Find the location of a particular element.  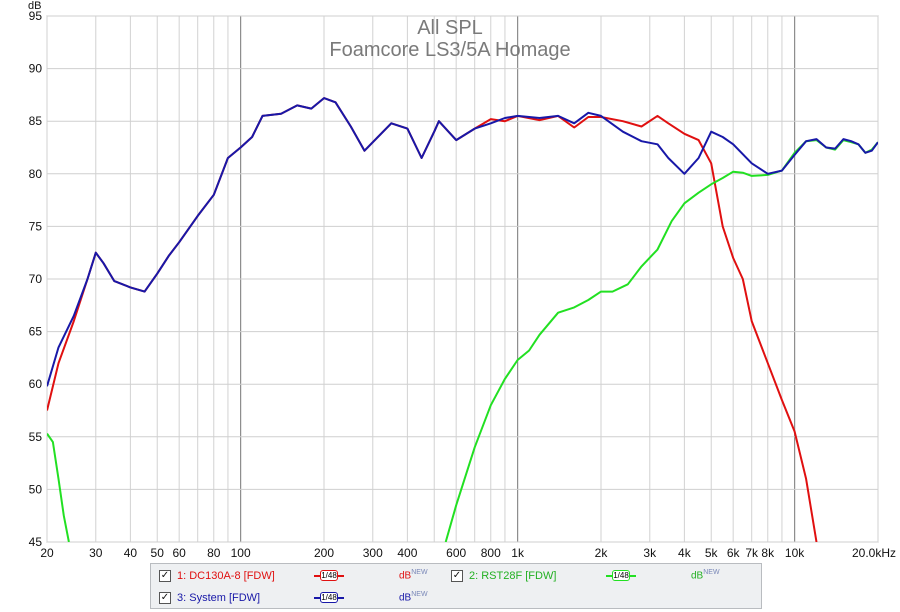

x-tick-label: 60 is located at coordinates (179, 553).